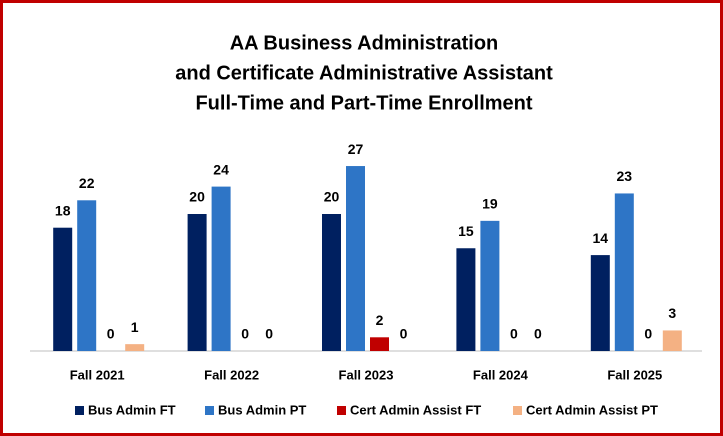 This screenshot has width=723, height=436. I want to click on data-label: 19, so click(490, 204).